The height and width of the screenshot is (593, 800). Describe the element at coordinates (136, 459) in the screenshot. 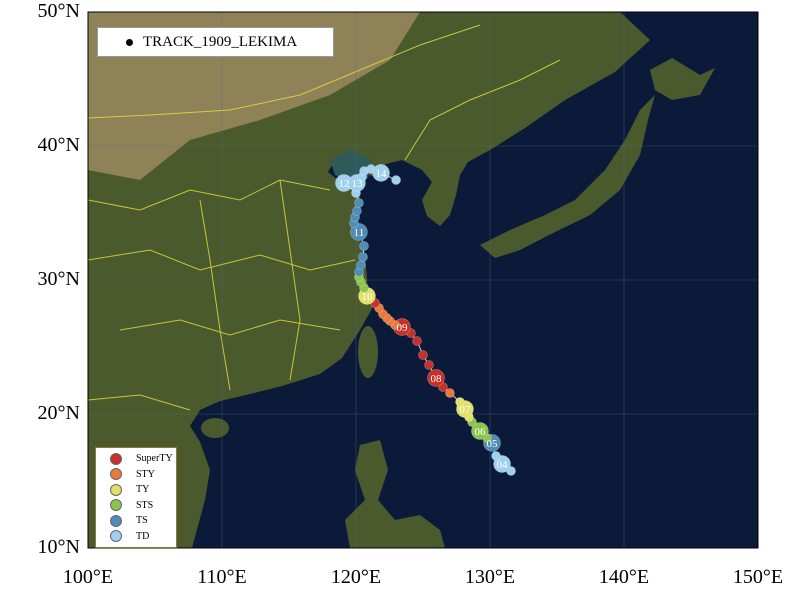

I see `legend-item-supterty: SuperTY` at that location.